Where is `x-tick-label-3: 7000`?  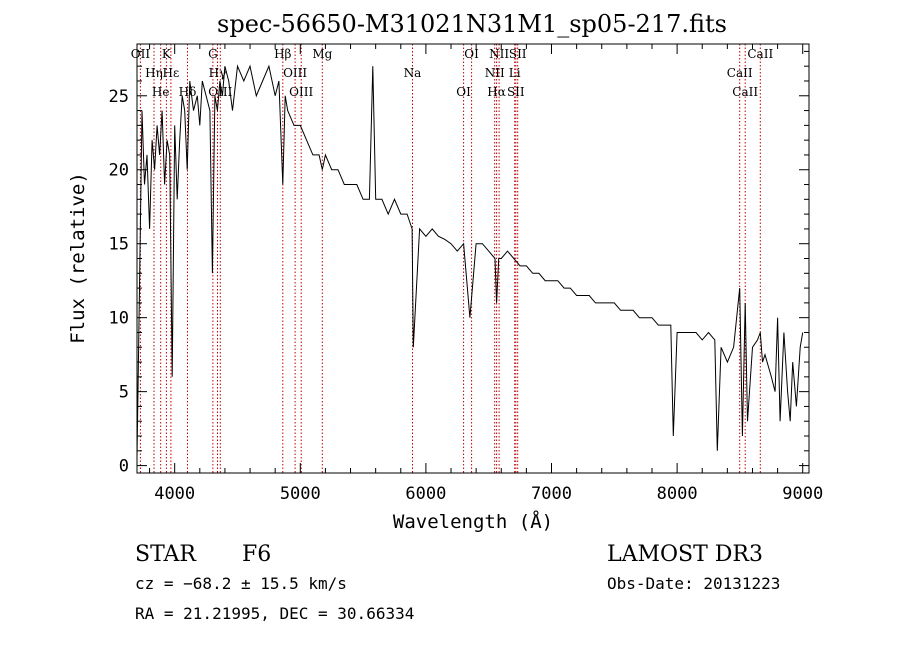 x-tick-label-3: 7000 is located at coordinates (551, 494).